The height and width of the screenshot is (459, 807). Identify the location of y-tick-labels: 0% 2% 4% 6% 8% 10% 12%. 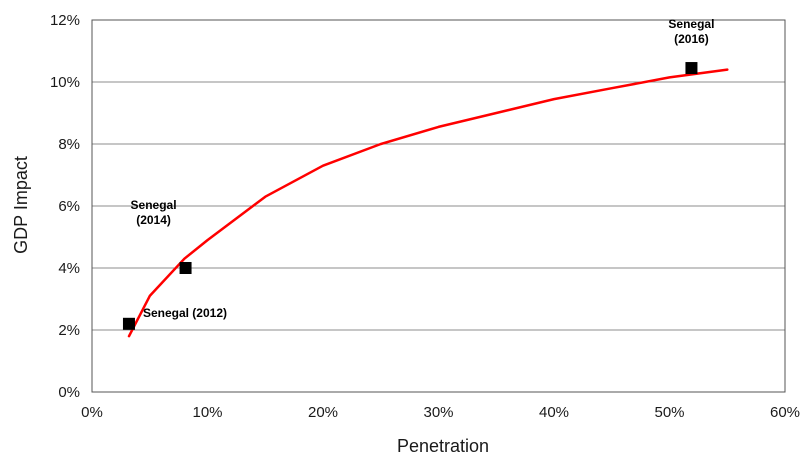
(65, 206).